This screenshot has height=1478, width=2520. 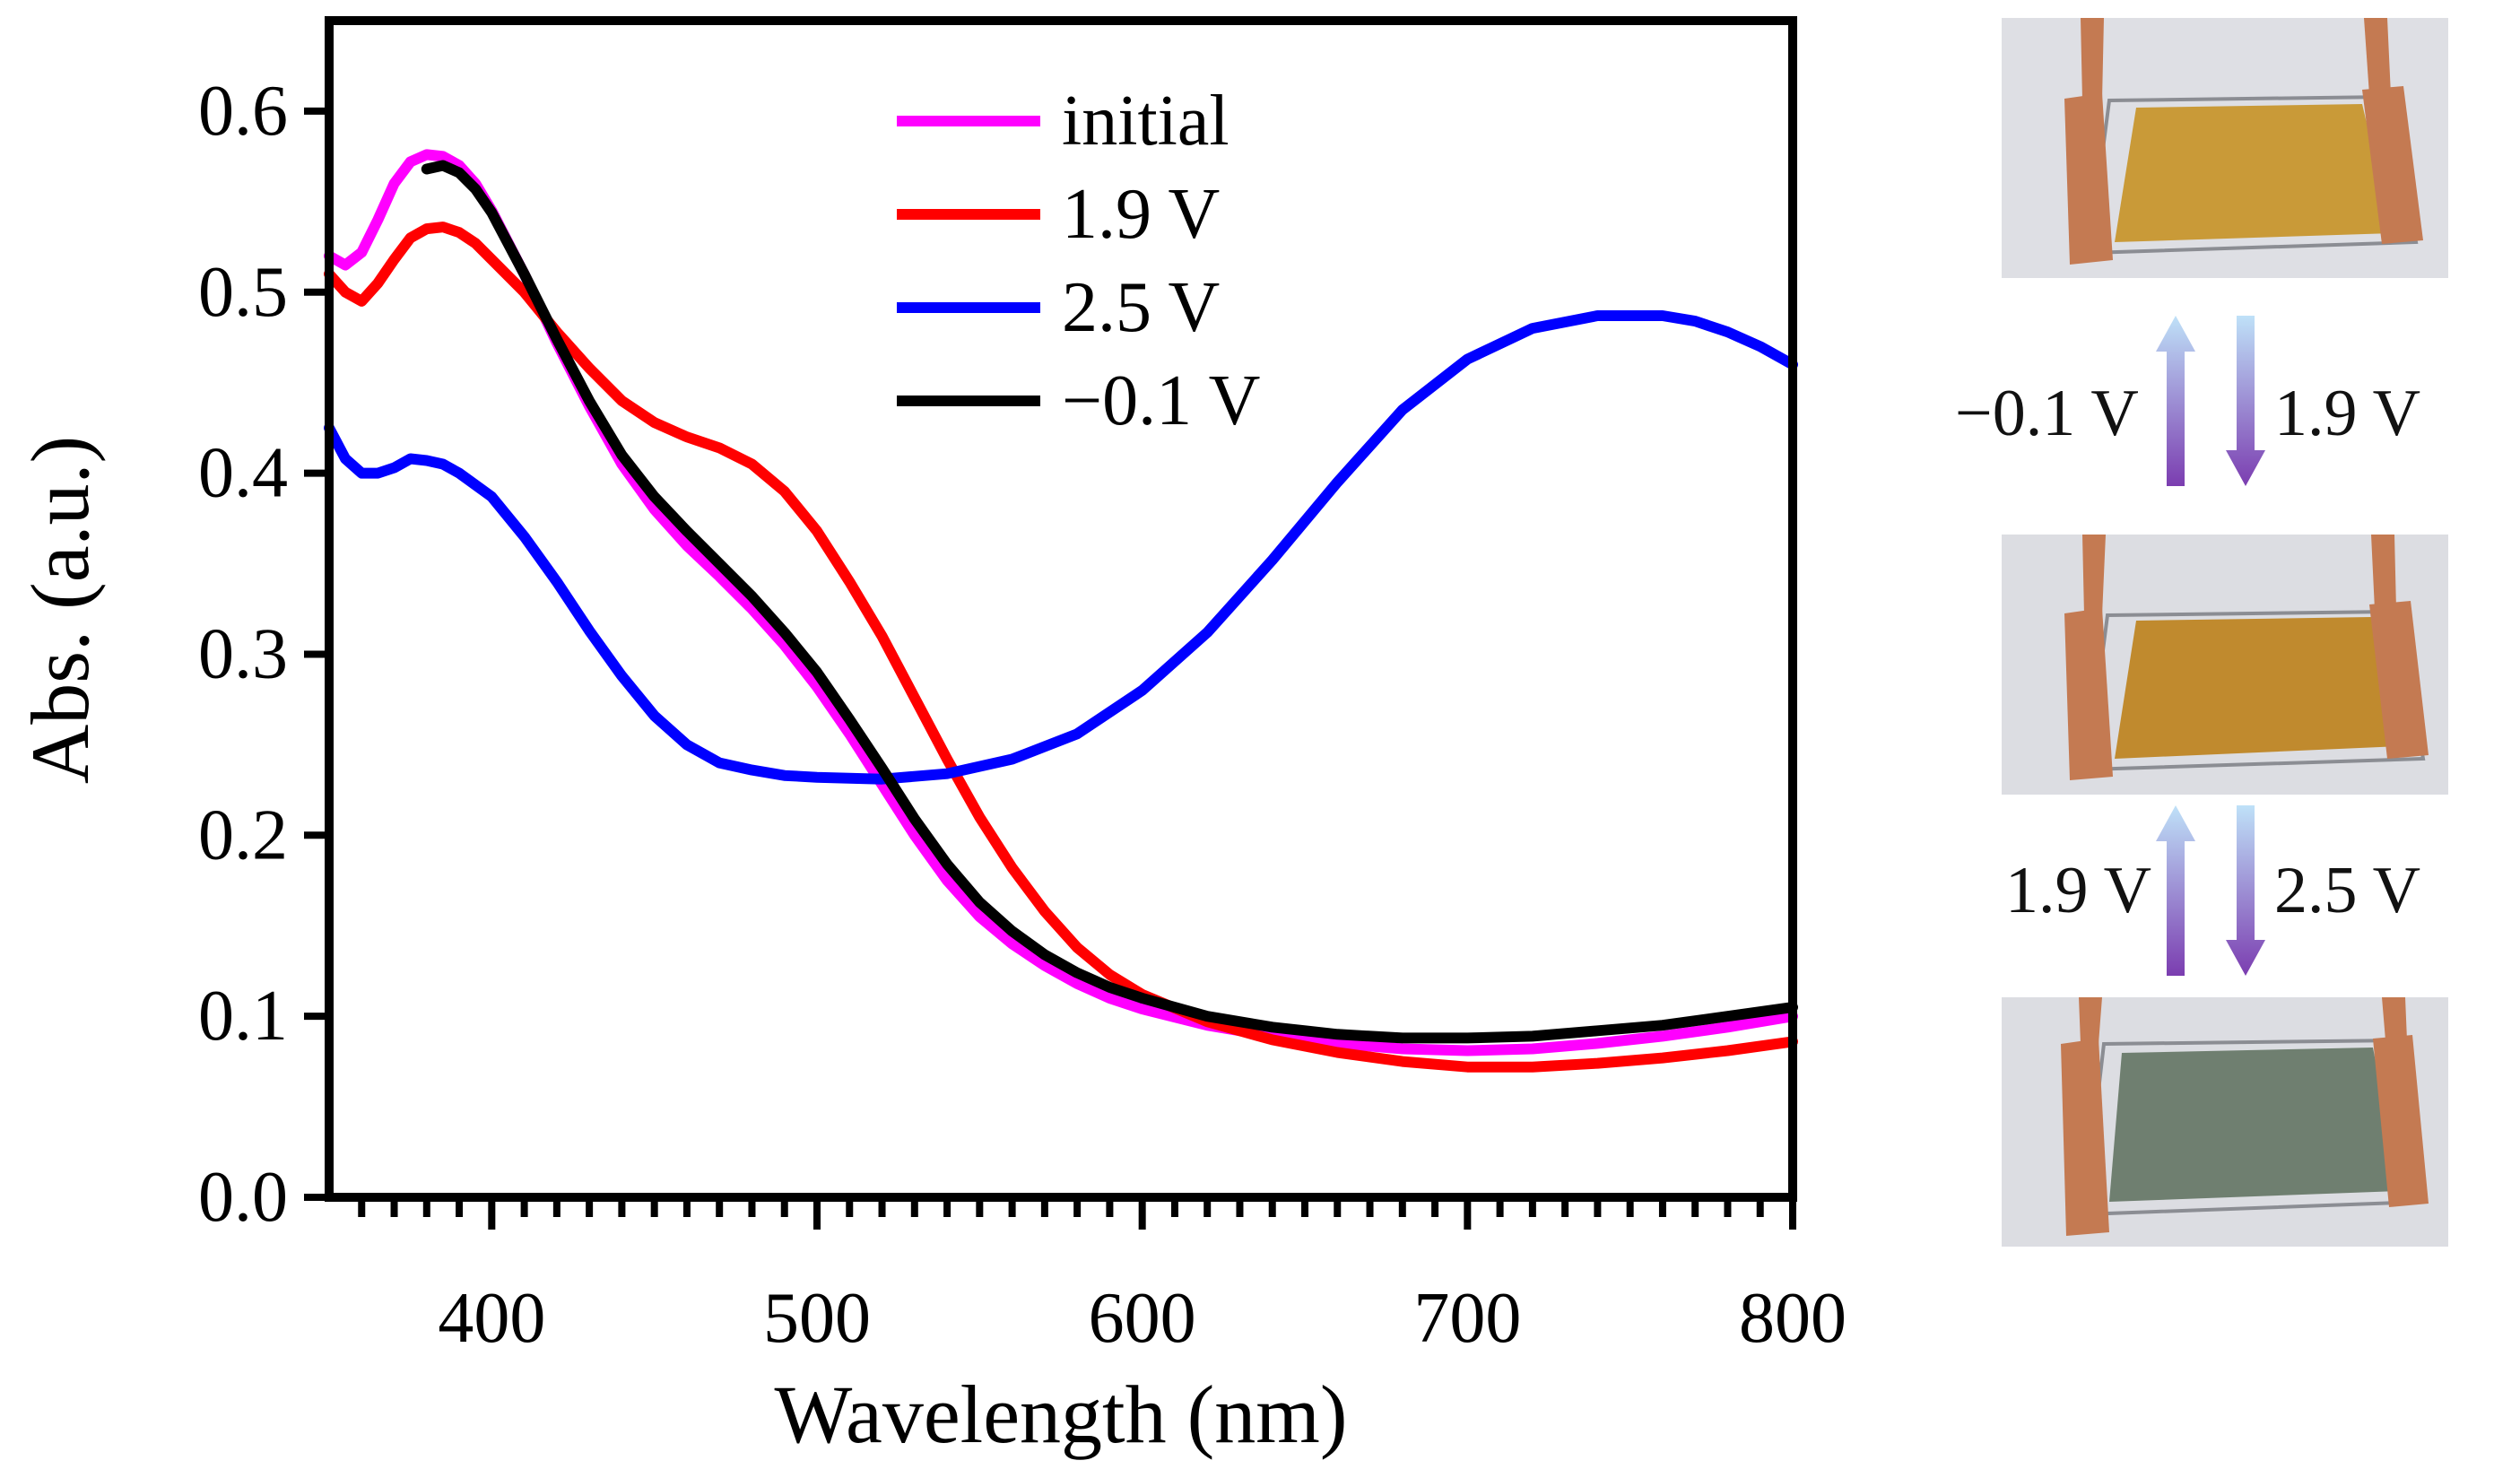 What do you see at coordinates (2347, 890) in the screenshot?
I see `transition-2-right-label: 2.5 V` at bounding box center [2347, 890].